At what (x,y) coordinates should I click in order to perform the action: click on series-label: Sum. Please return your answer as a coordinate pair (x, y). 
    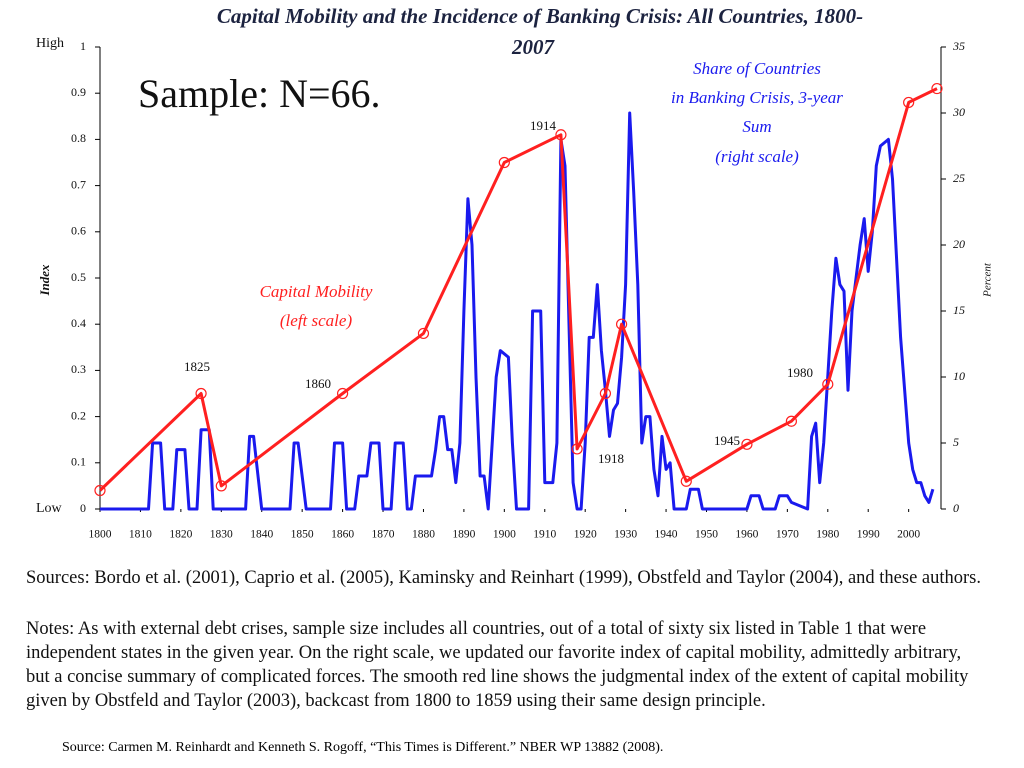
    Looking at the image, I should click on (756, 126).